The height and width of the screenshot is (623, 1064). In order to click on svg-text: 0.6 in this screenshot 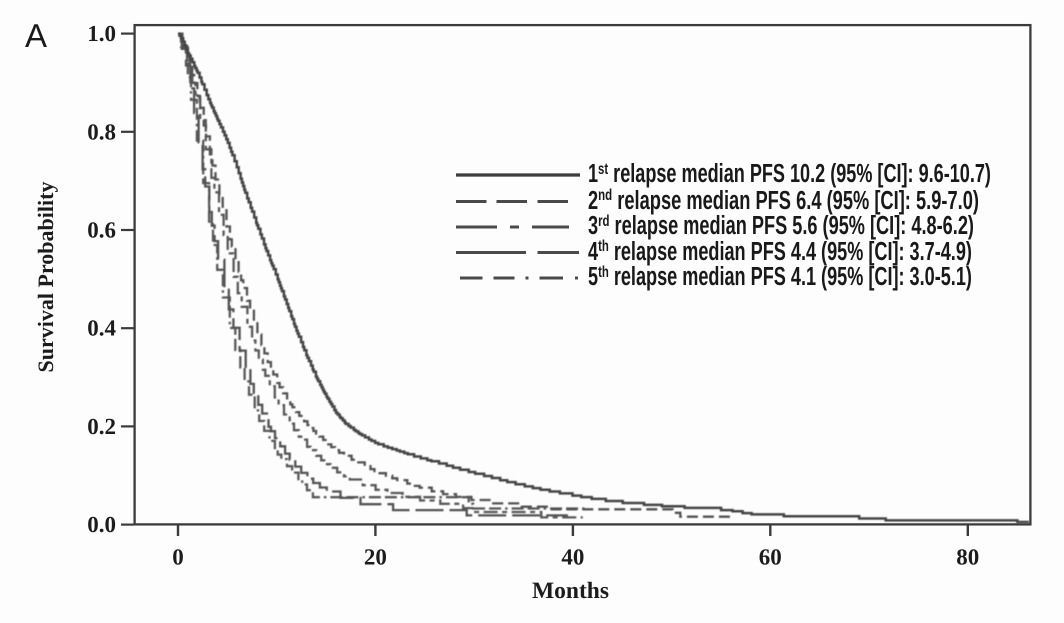, I will do `click(101, 230)`.